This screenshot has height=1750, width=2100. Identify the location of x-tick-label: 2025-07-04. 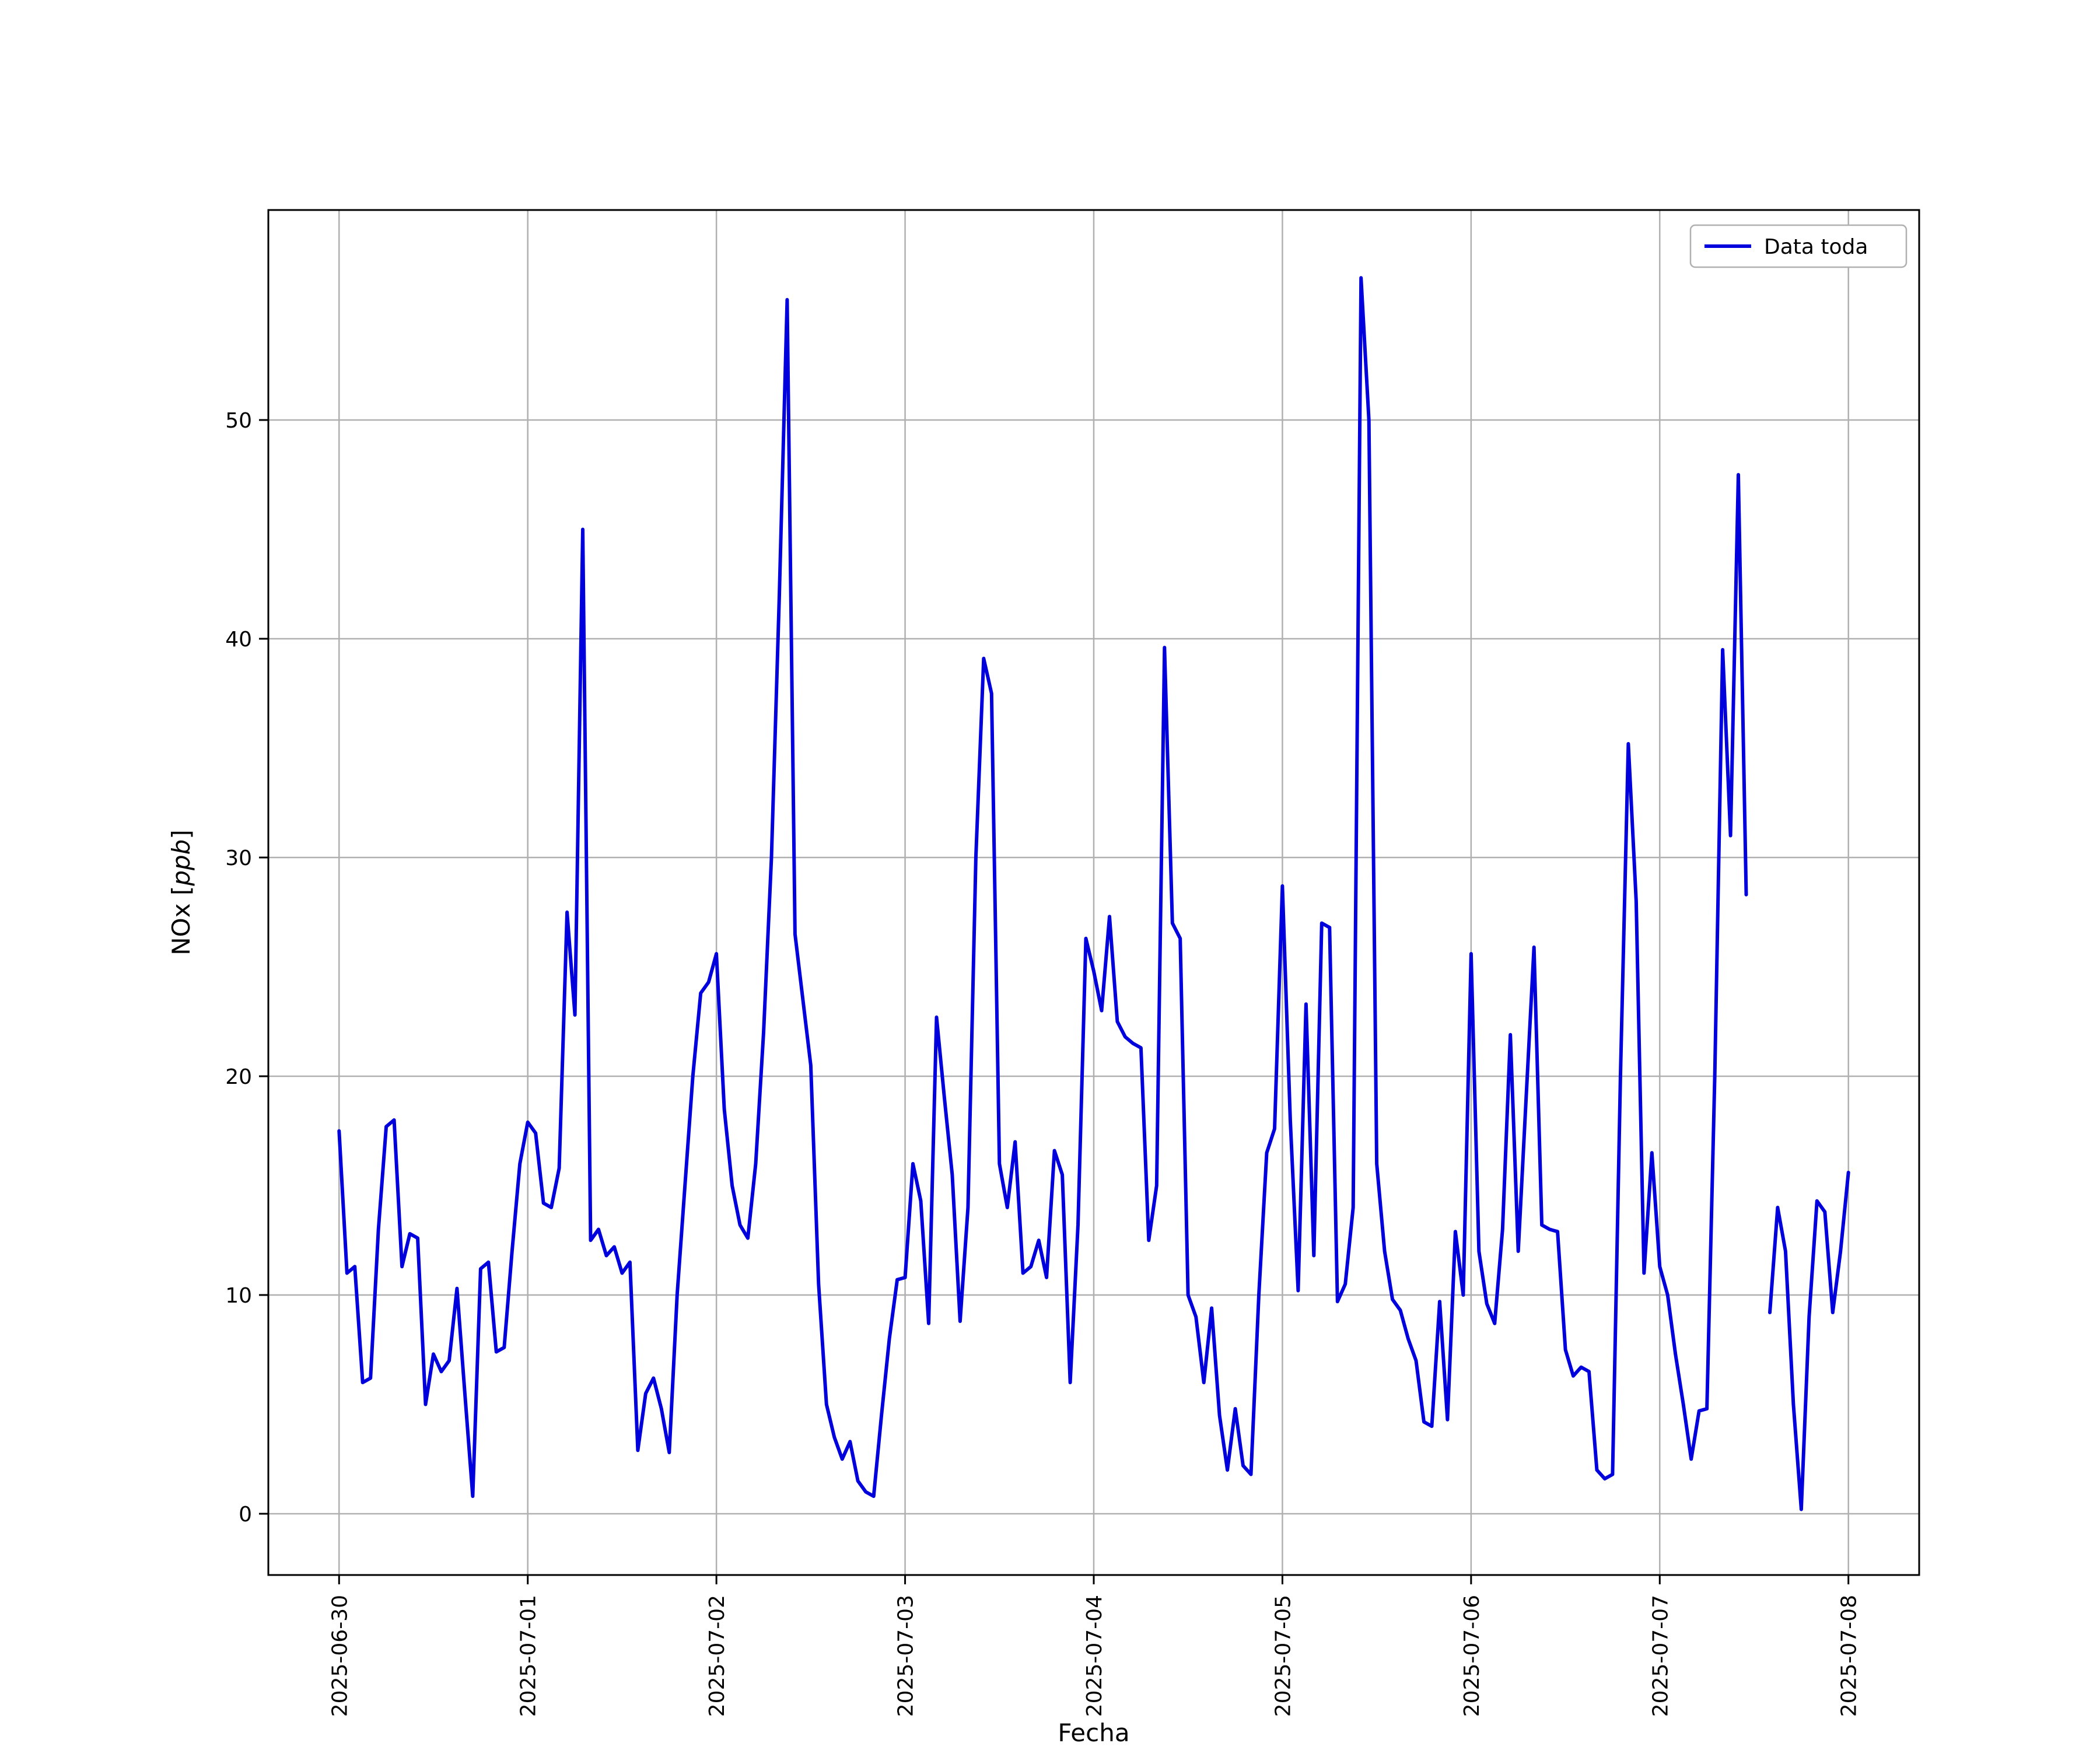
(1095, 1656).